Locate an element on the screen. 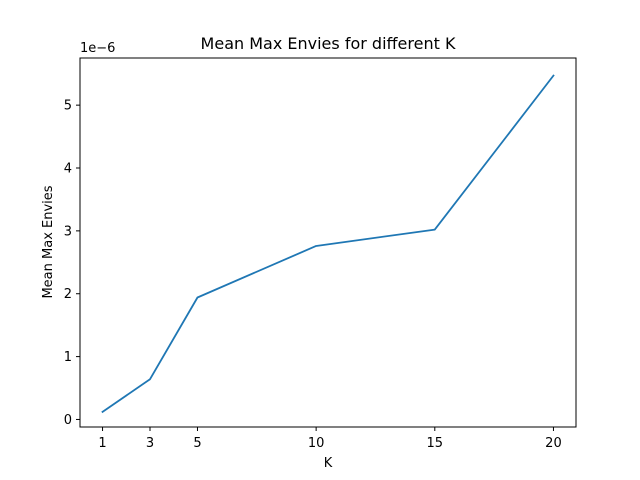 The width and height of the screenshot is (640, 480). y-tick-label: 5 is located at coordinates (68, 106).